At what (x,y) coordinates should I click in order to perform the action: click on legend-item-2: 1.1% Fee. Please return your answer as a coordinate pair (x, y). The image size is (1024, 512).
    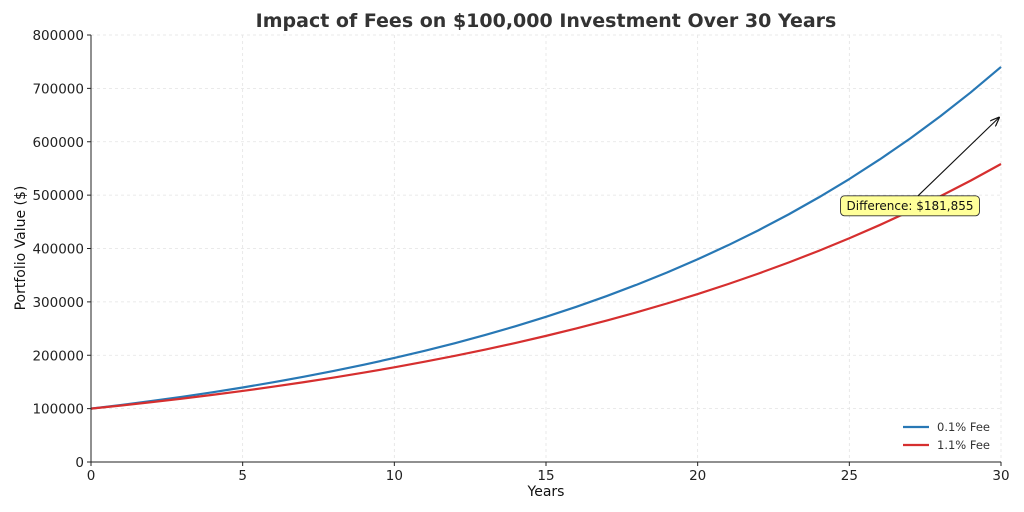
    Looking at the image, I should click on (946, 445).